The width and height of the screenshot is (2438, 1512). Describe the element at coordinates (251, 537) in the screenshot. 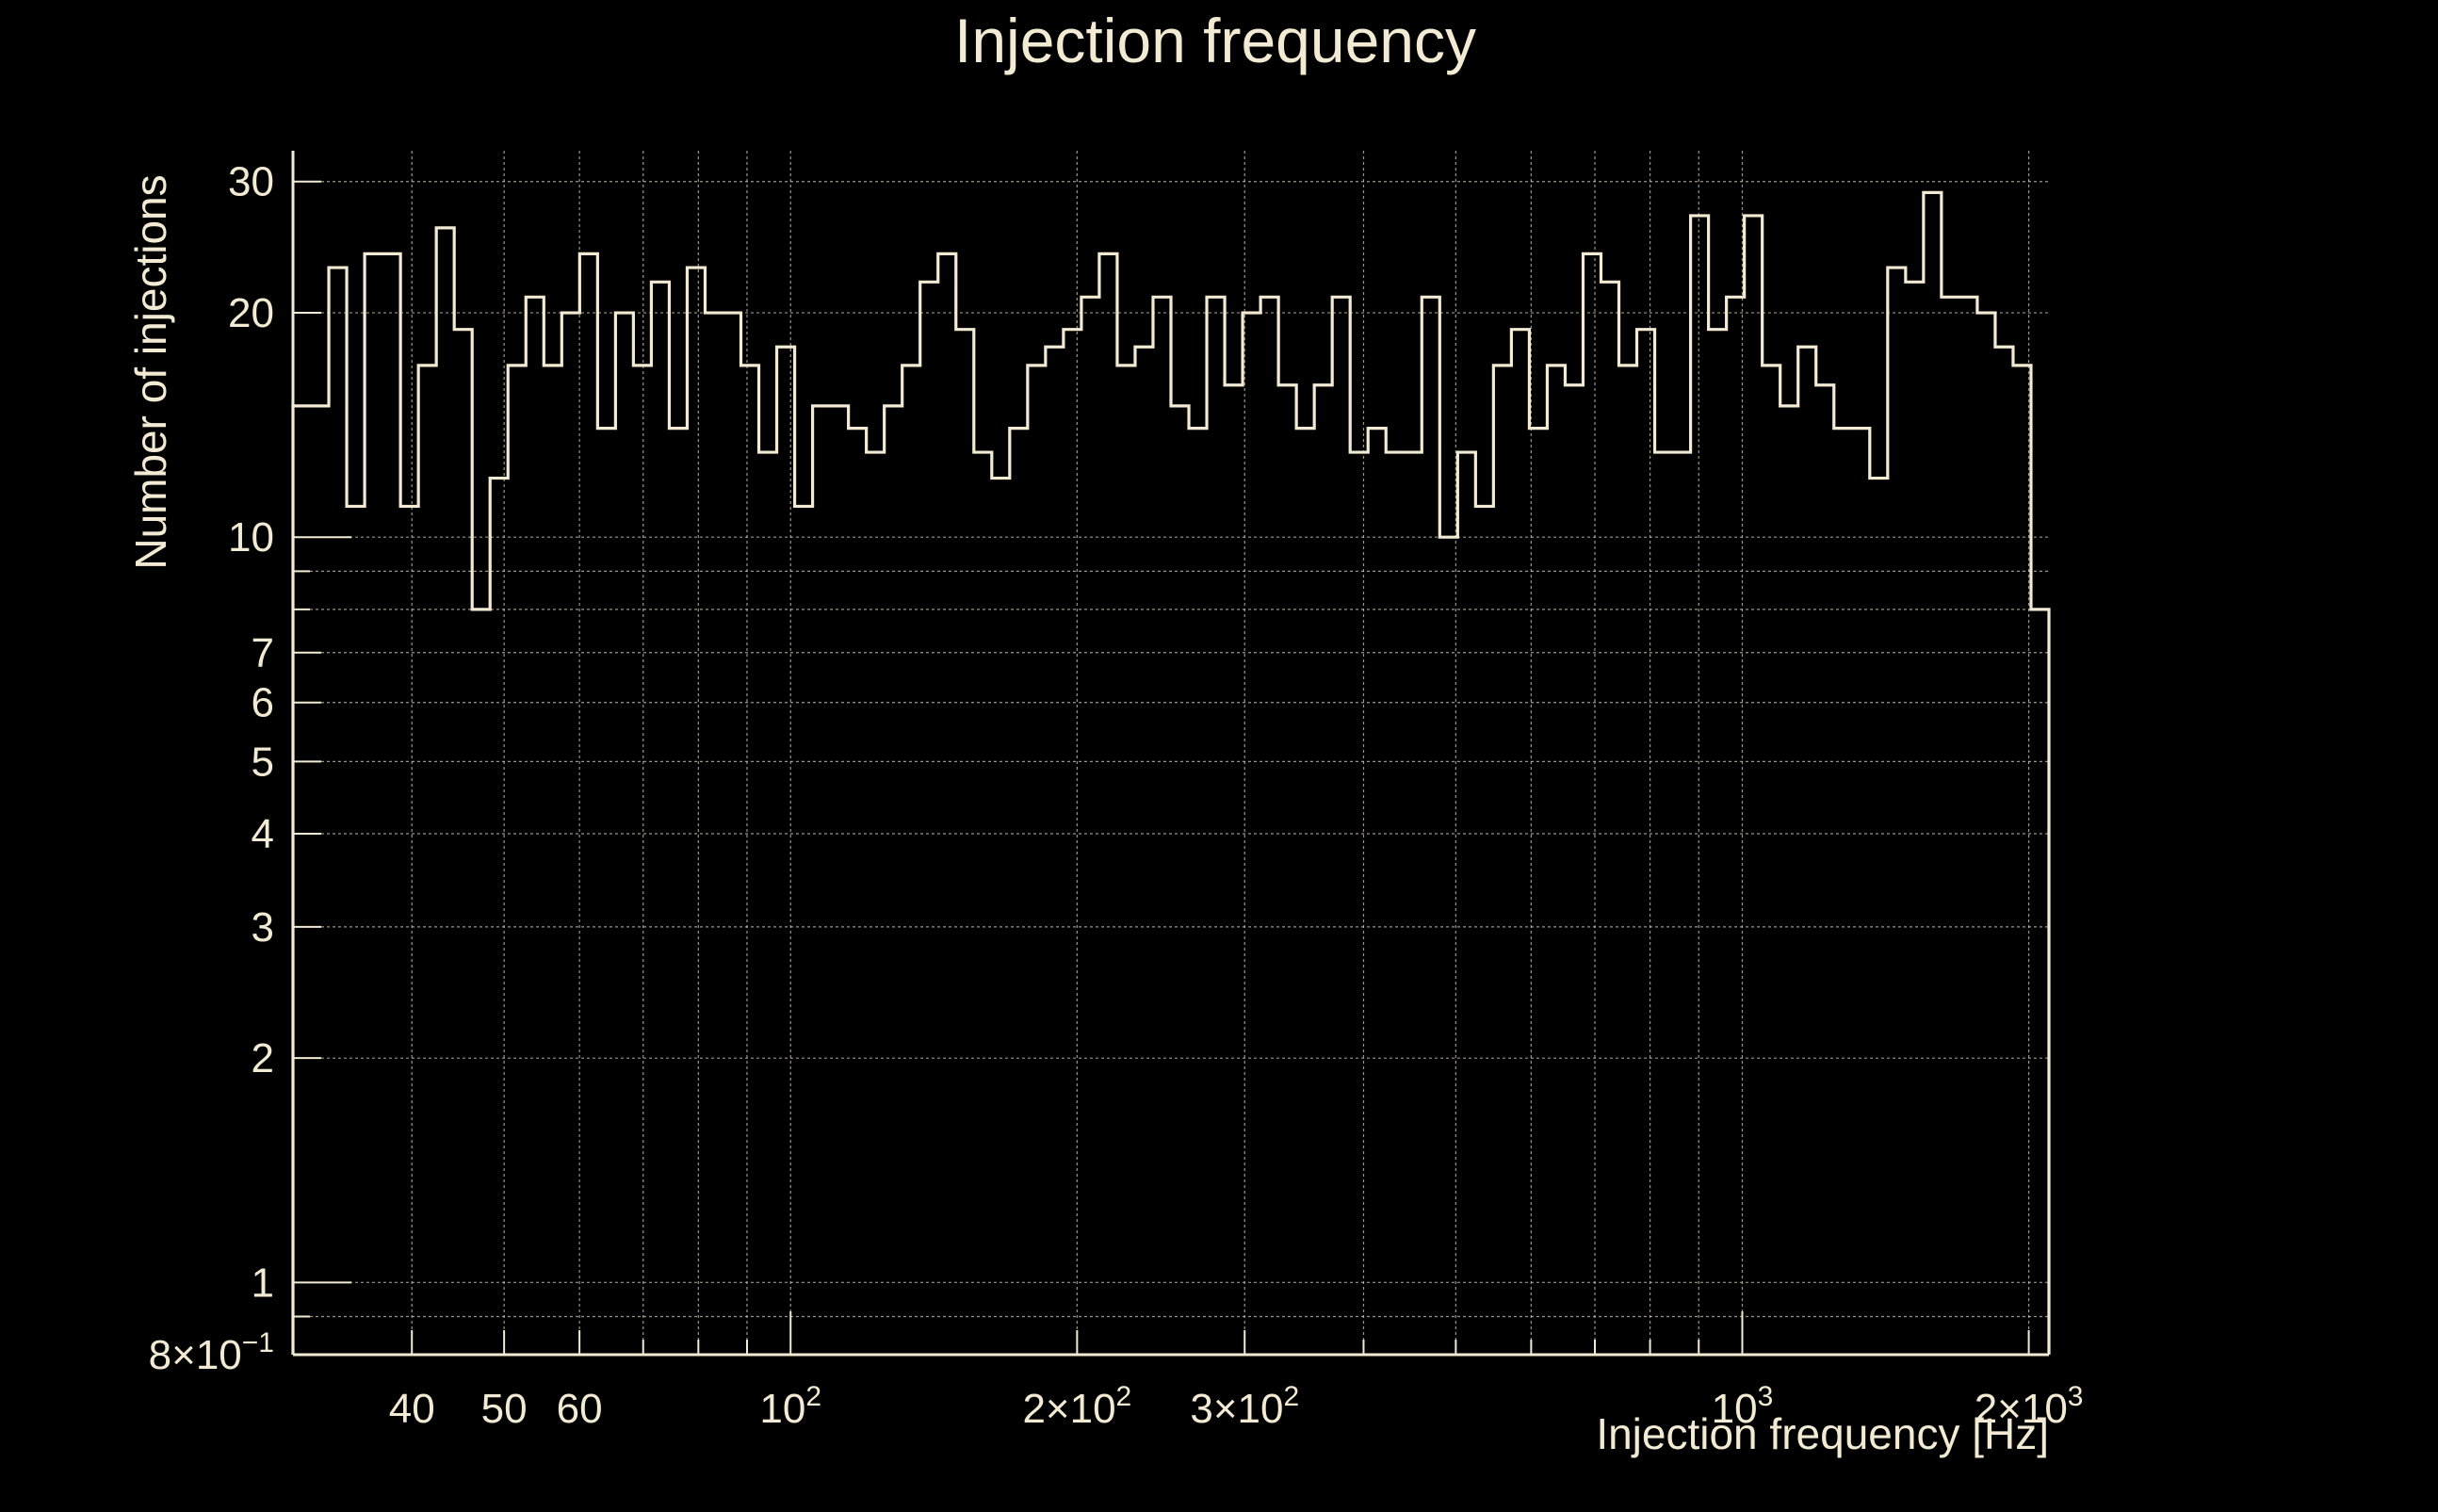

I see `y-tick-label: 10` at that location.